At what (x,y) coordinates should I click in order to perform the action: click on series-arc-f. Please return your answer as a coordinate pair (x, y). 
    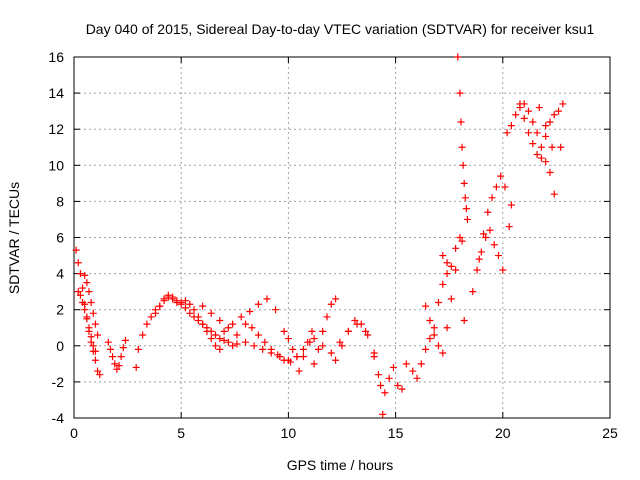
    Looking at the image, I should click on (187, 322).